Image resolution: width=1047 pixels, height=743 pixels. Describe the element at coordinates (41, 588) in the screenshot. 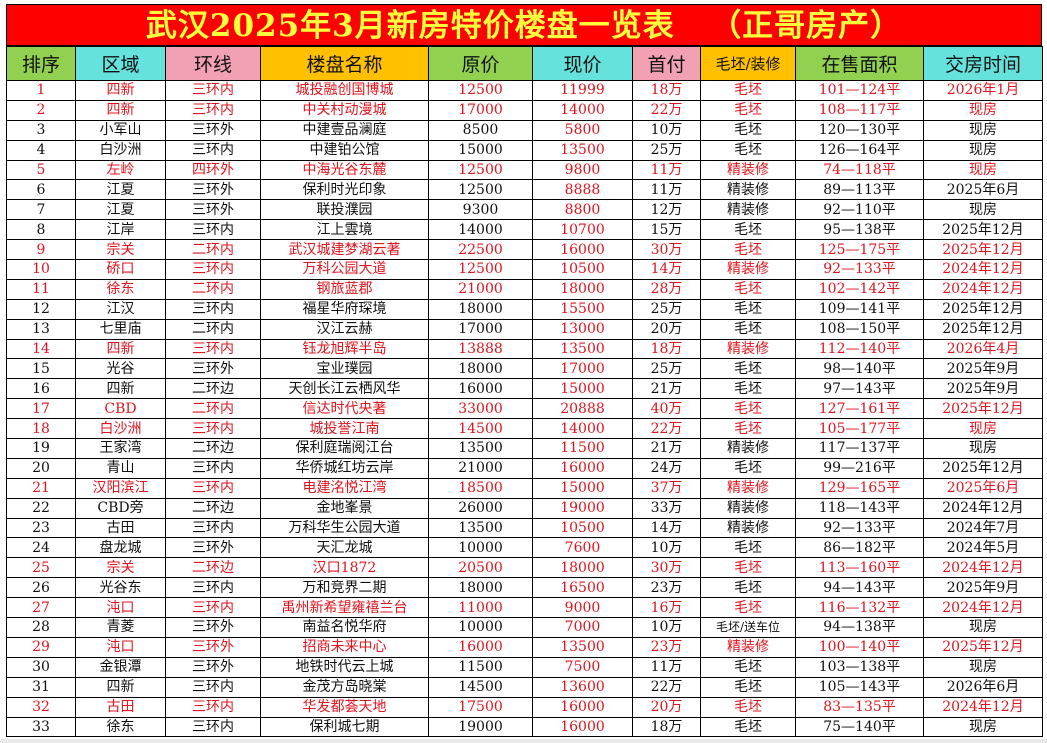

I see `cell-rank: 26` at that location.